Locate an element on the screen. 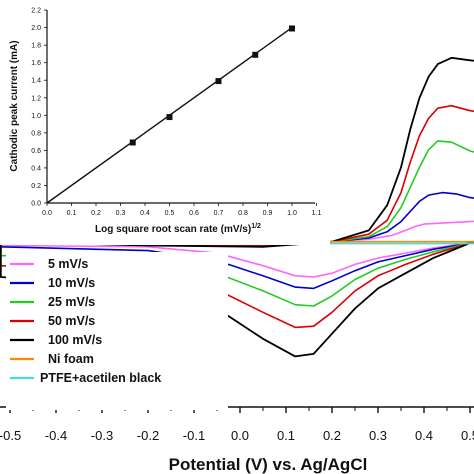 The image size is (474, 474). inset-y-tick-label: 0.4 is located at coordinates (36, 168).